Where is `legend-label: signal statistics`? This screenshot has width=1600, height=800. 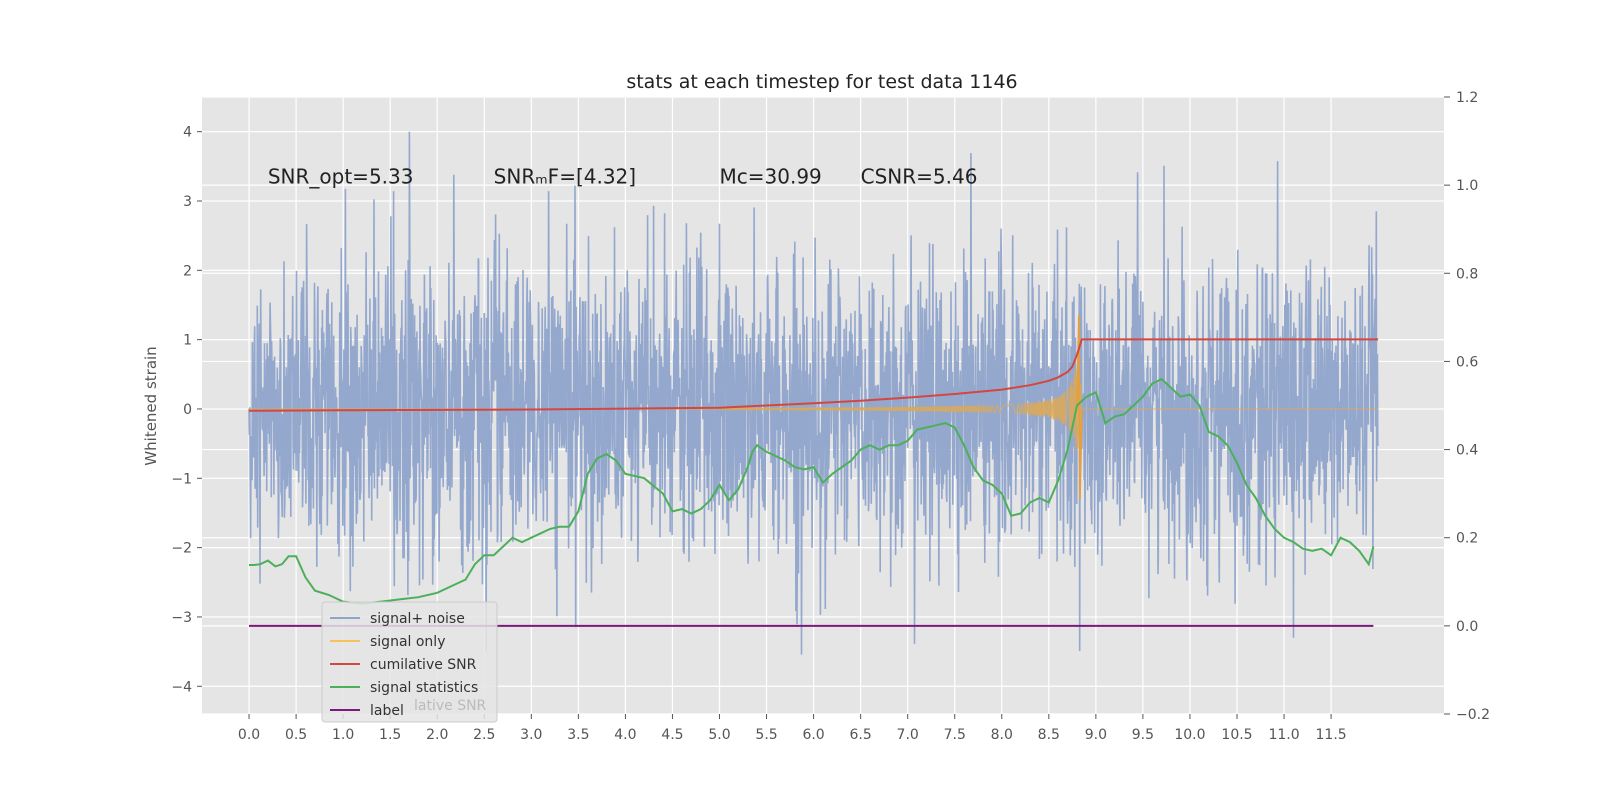
legend-label: signal statistics is located at coordinates (424, 688).